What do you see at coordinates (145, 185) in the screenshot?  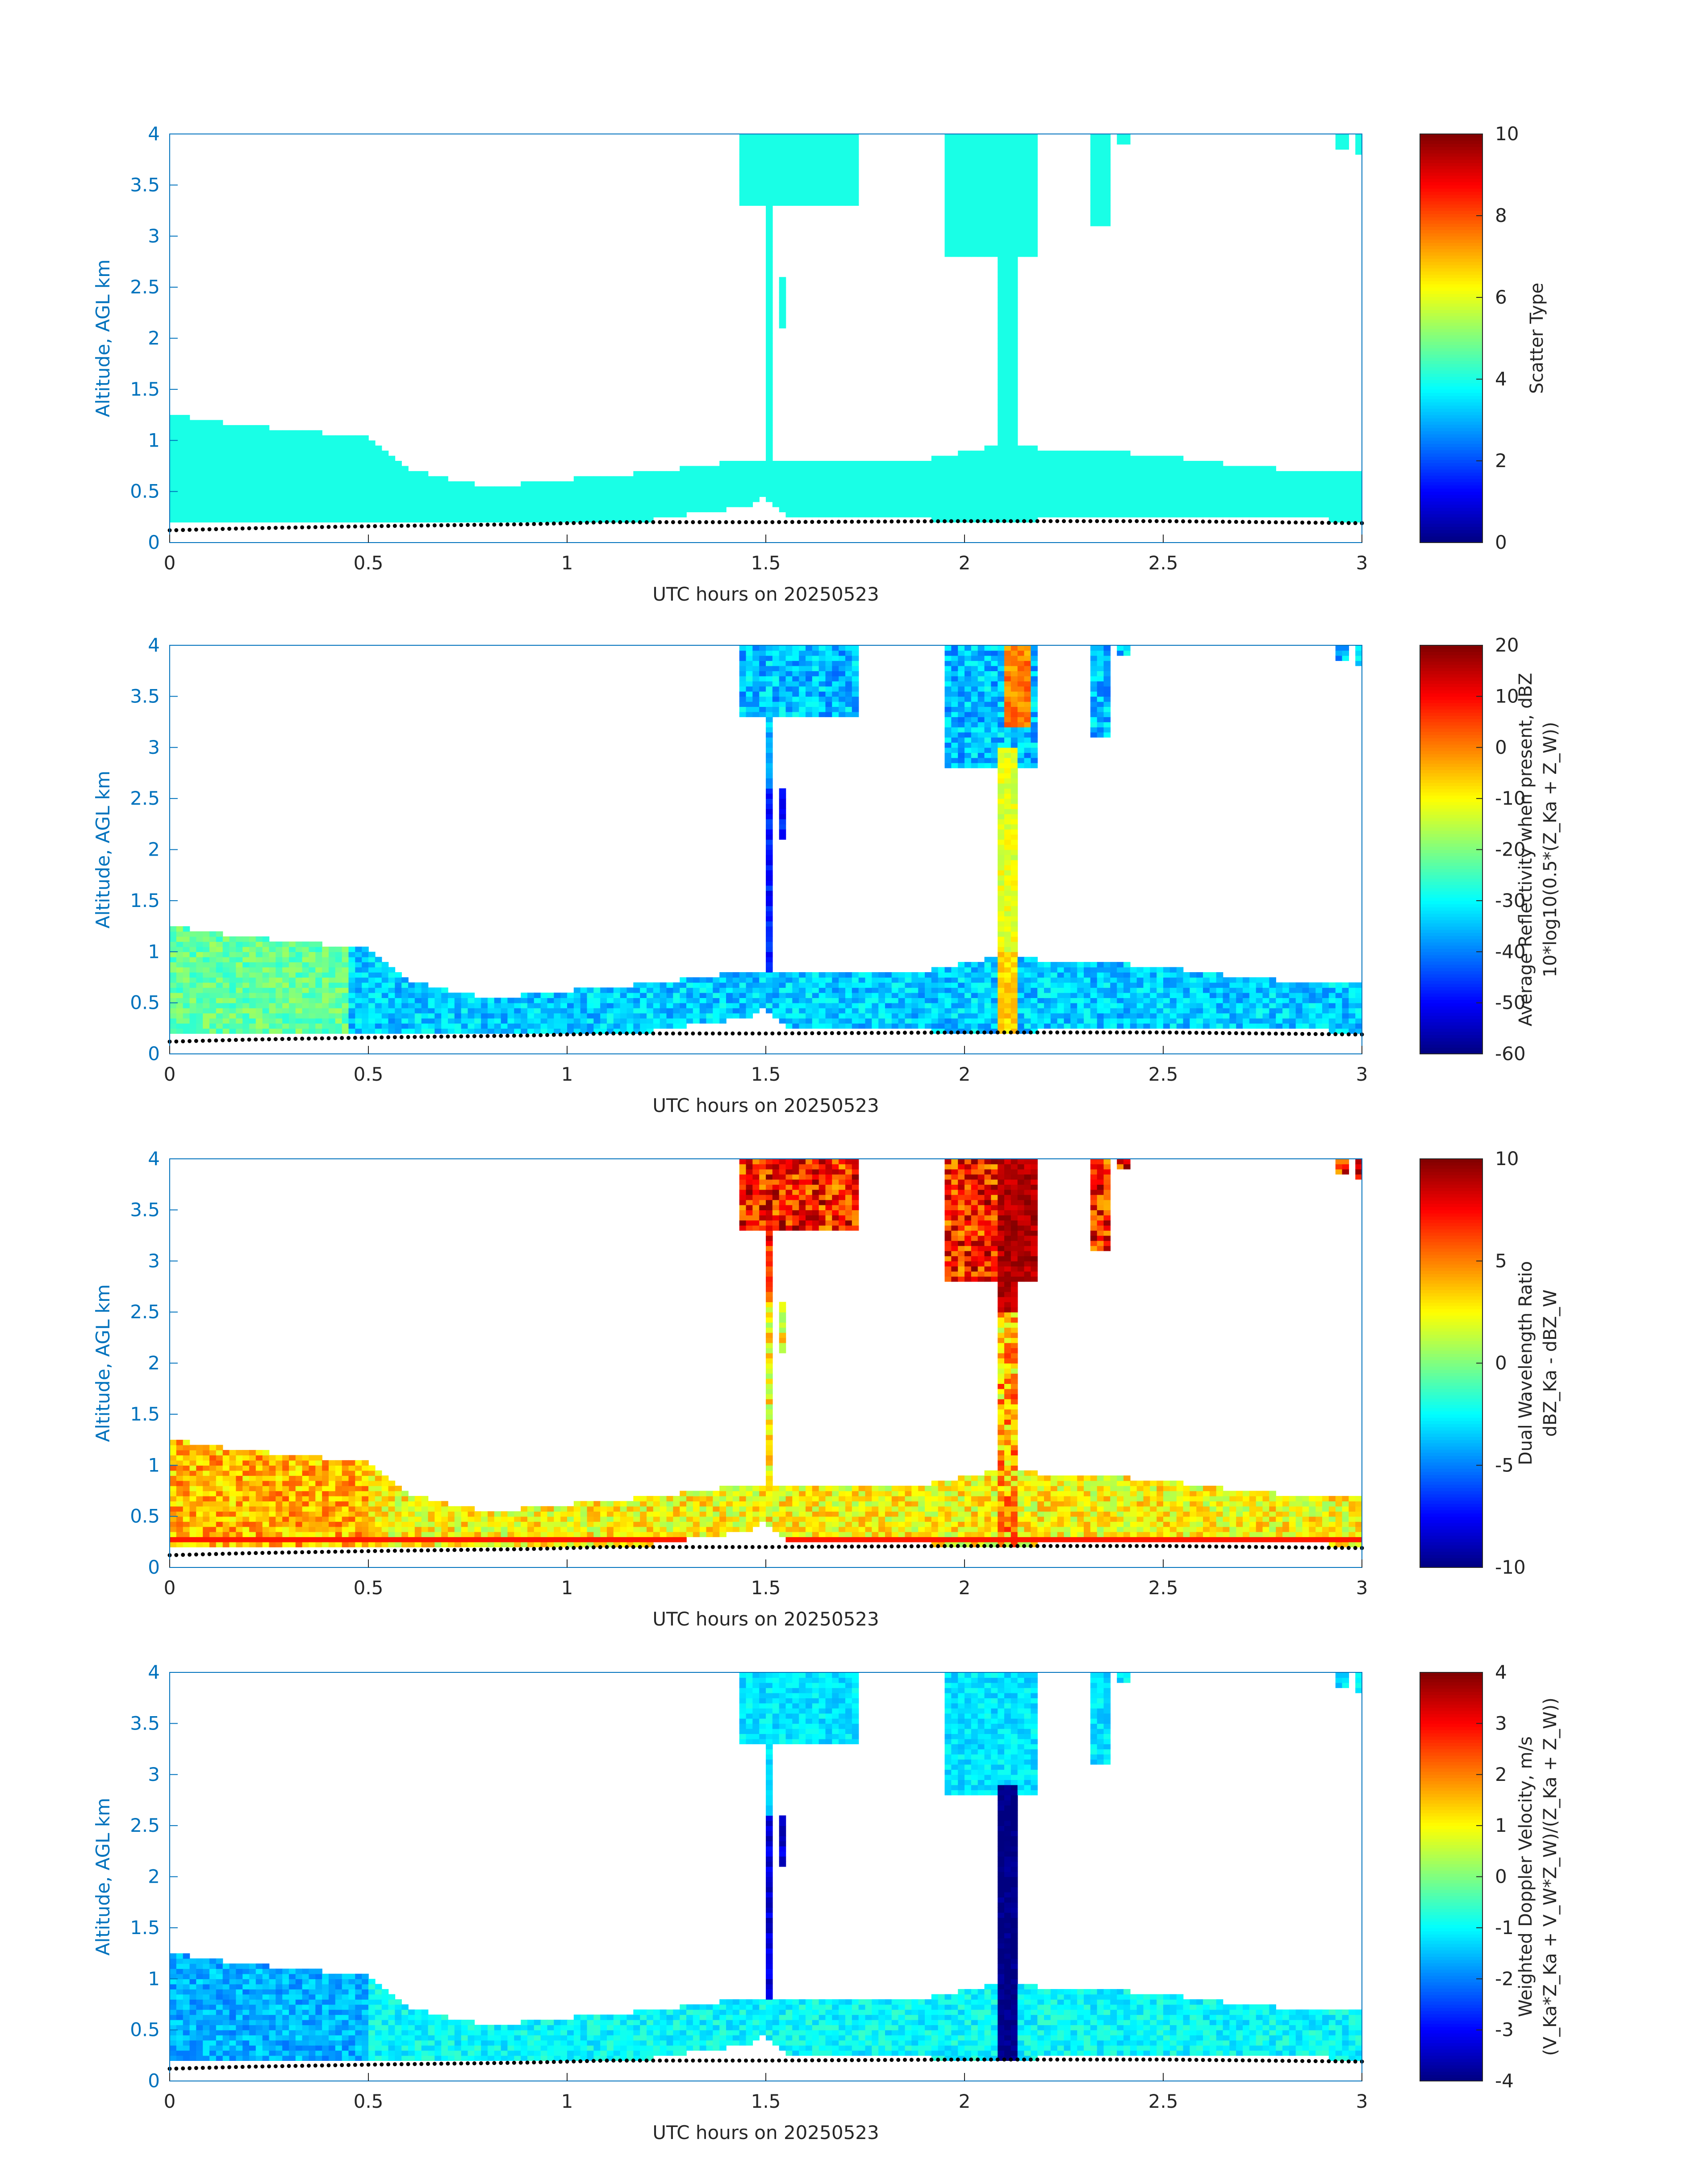 I see `y-tick-label: 3.5` at bounding box center [145, 185].